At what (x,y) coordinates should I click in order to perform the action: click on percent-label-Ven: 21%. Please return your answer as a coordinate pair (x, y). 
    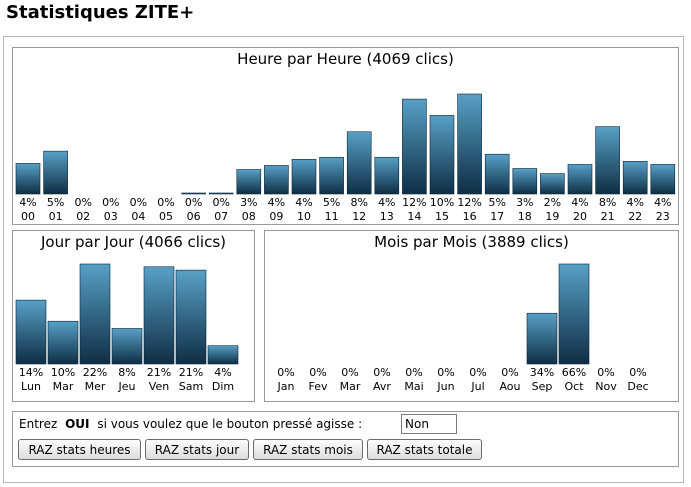
    Looking at the image, I should click on (159, 372).